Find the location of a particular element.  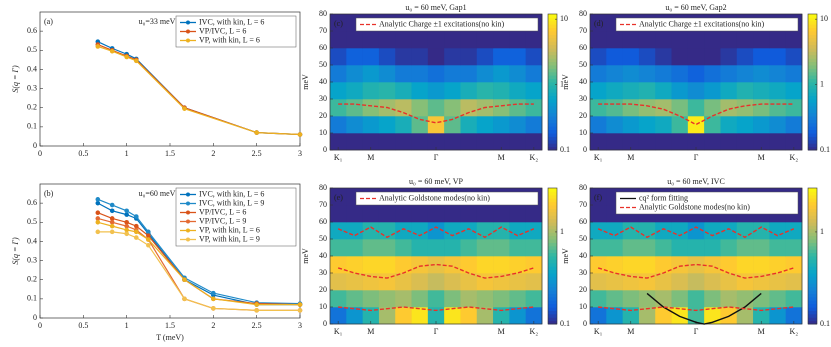

x-tick-label: 1 is located at coordinates (127, 153).